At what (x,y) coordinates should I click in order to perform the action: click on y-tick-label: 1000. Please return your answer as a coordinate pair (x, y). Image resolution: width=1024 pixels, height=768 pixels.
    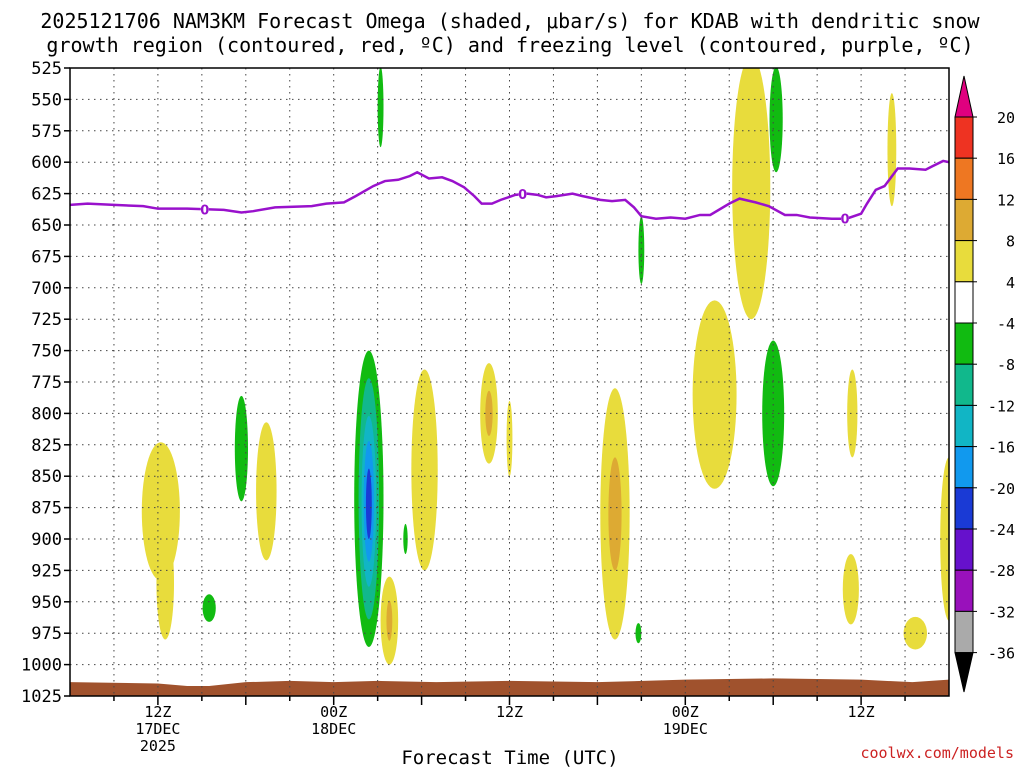
    Looking at the image, I should click on (41, 666).